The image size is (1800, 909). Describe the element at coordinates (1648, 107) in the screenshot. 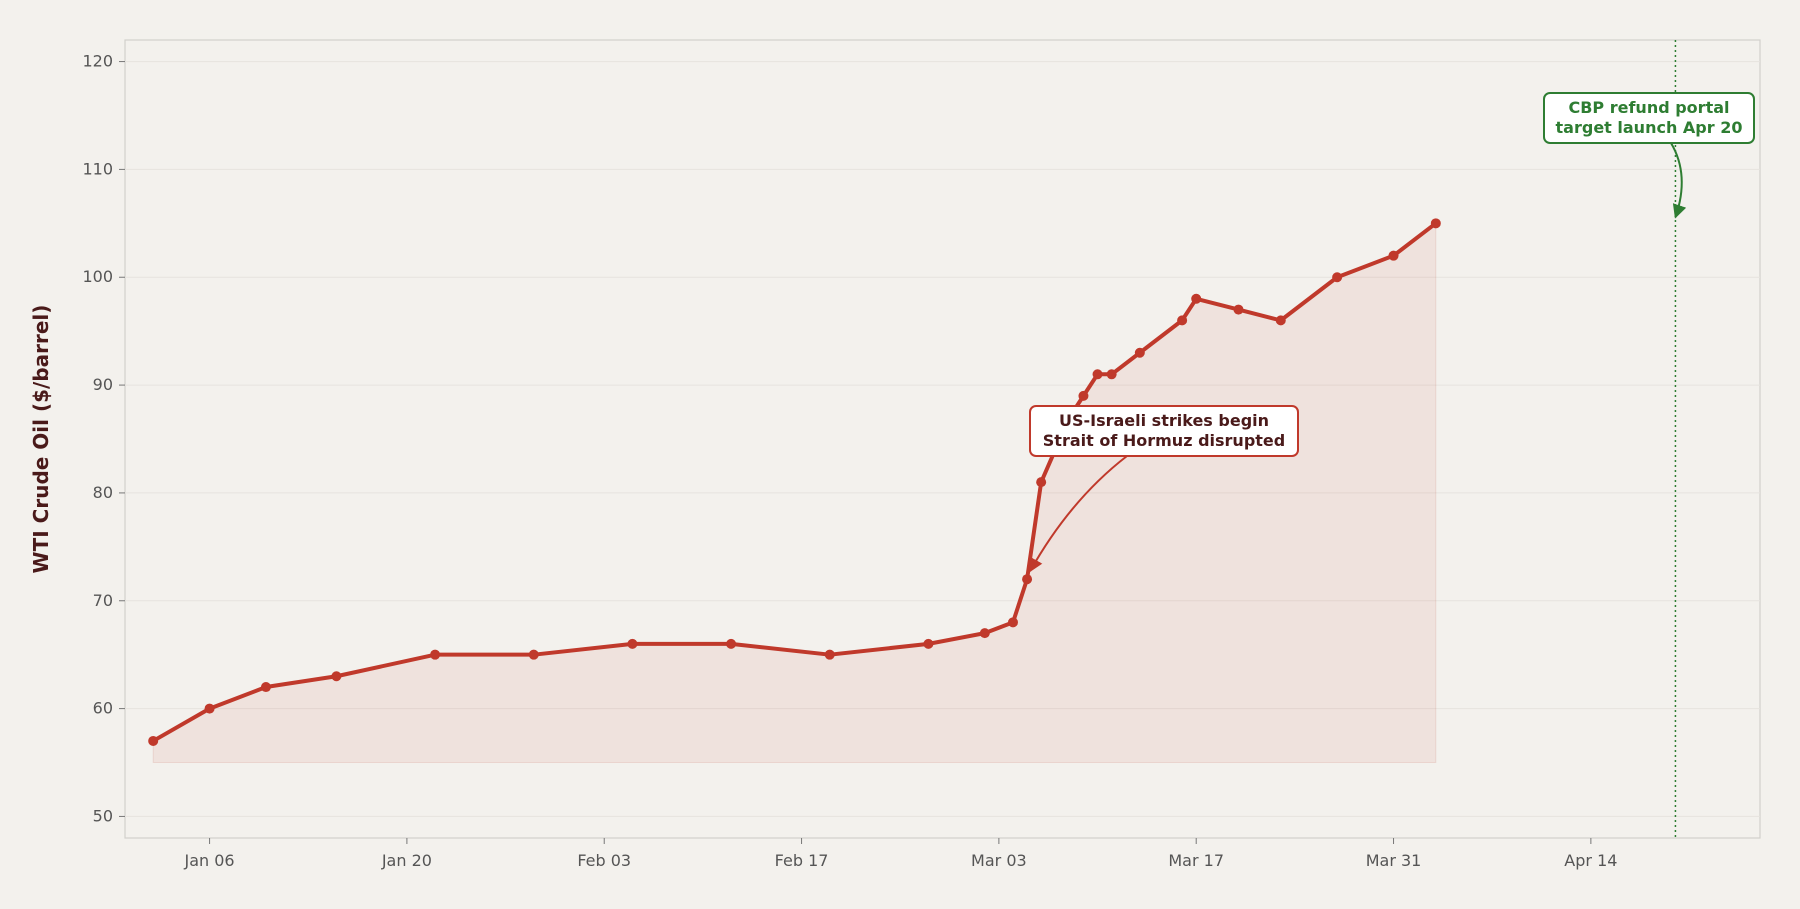

I see `annotation-text: CBP refund portal` at that location.